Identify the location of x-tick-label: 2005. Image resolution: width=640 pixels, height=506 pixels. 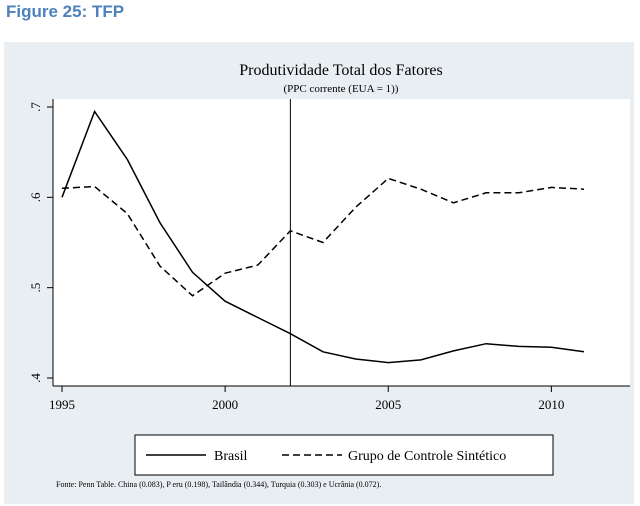
(388, 404).